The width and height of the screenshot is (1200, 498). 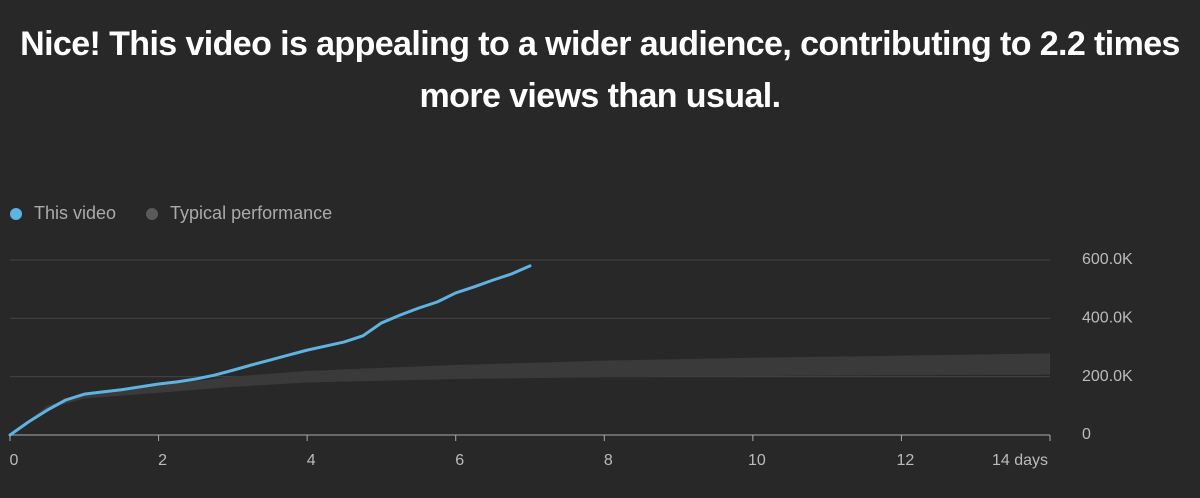 I want to click on legend-label: This video, so click(x=75, y=213).